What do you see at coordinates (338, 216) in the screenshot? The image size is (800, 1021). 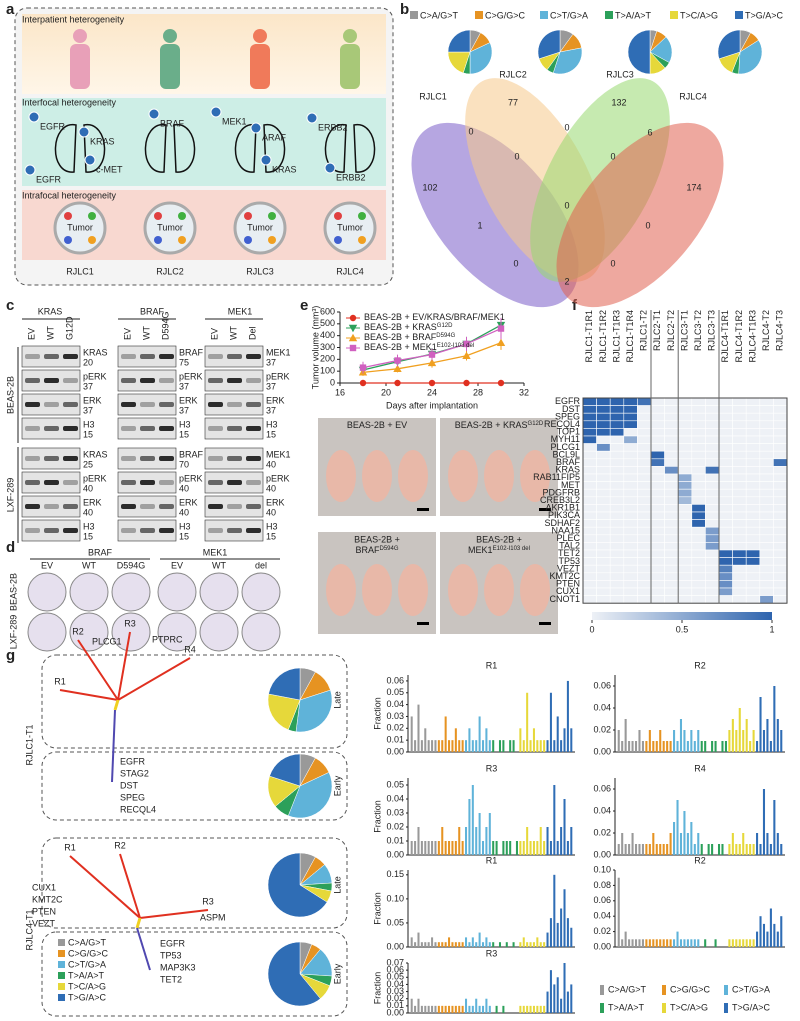 I see `clone` at bounding box center [338, 216].